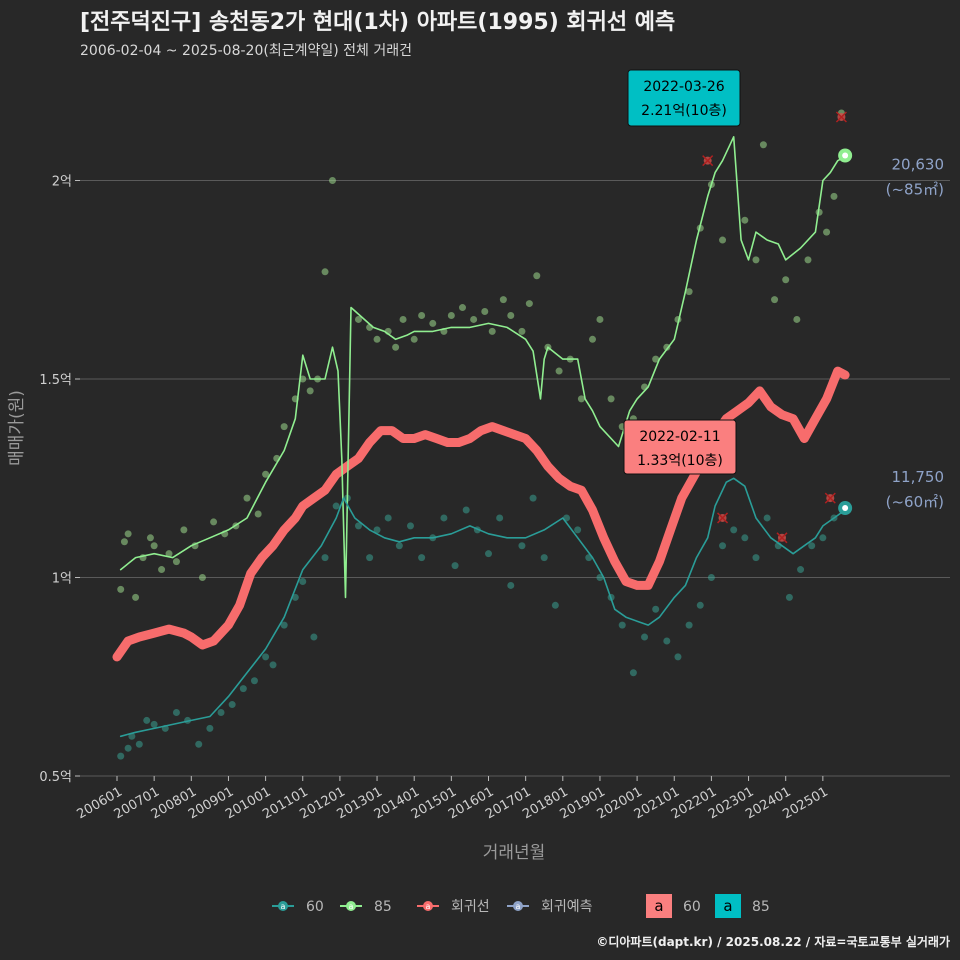 This screenshot has width=960, height=960. What do you see at coordinates (514, 853) in the screenshot?
I see `x-axis-title: 거래년월` at bounding box center [514, 853].